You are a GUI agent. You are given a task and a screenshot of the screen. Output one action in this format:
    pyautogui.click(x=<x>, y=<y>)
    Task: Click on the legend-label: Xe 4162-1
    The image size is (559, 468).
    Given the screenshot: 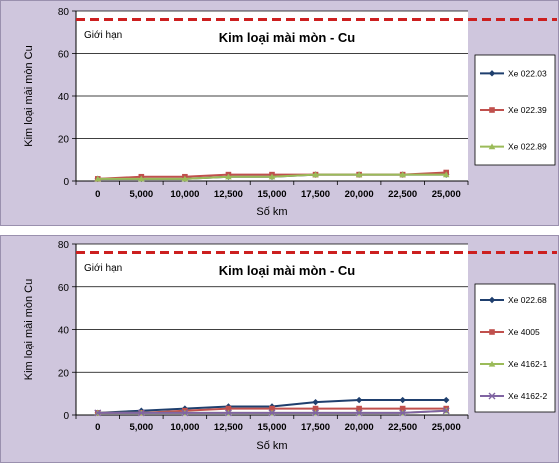 What is the action you would take?
    pyautogui.click(x=527, y=364)
    